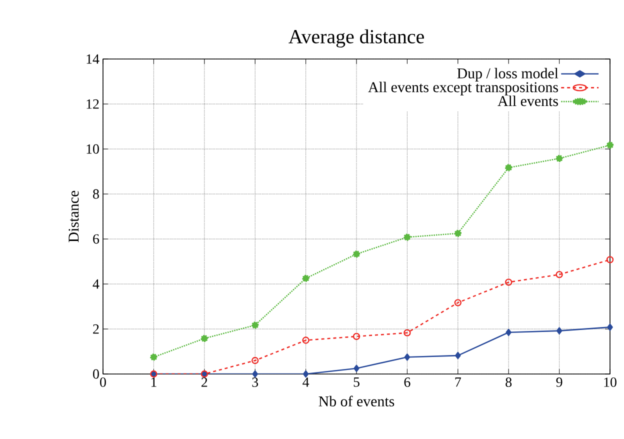 The width and height of the screenshot is (624, 439). I want to click on y-tick-label: 8, so click(96, 194).